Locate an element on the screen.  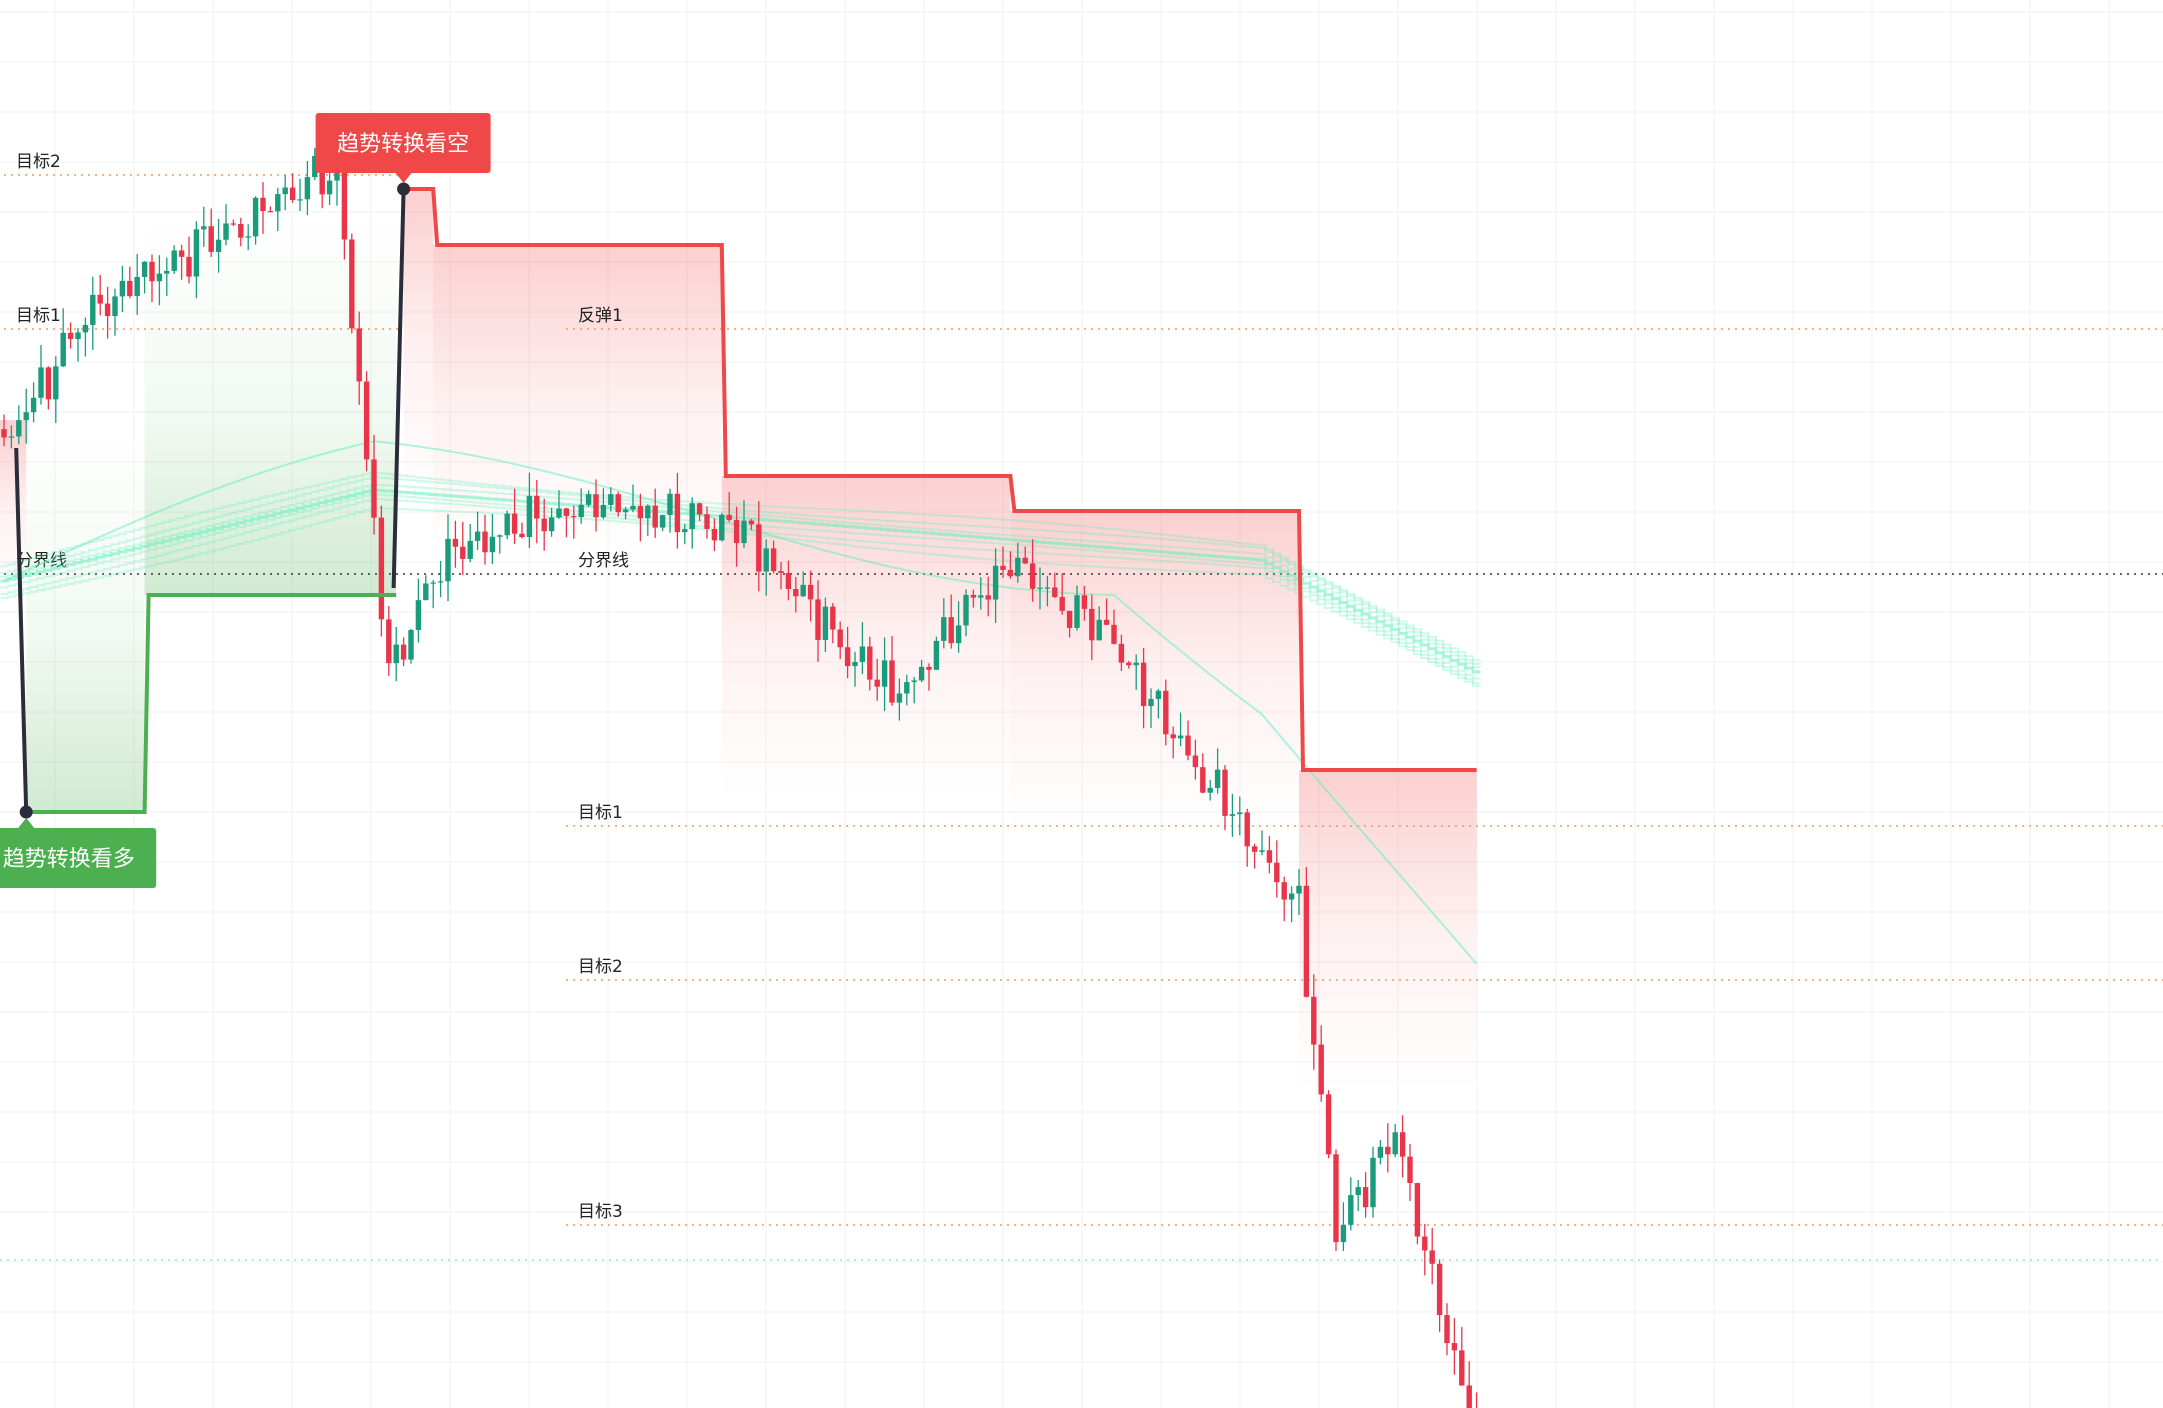
bull-zone-fill is located at coordinates (85, 622).